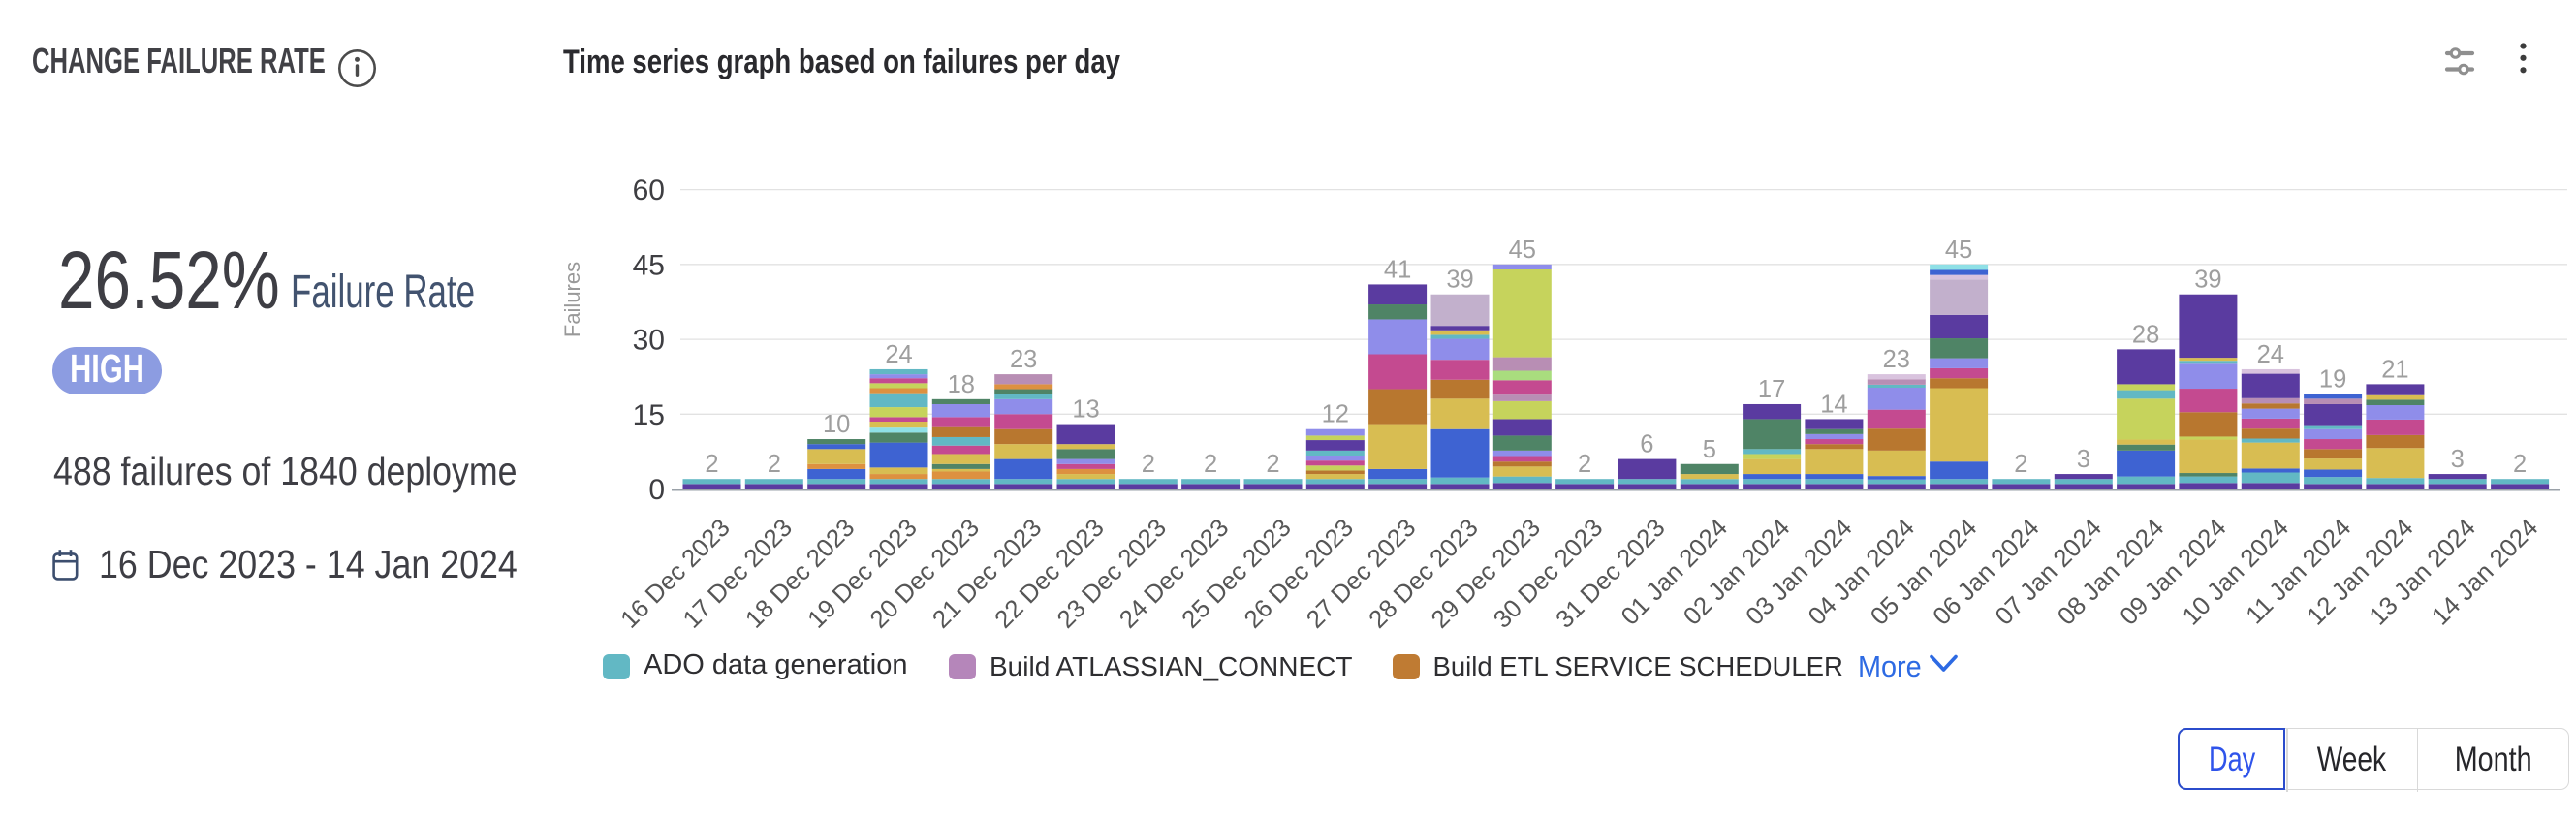  I want to click on svg-text: 28, so click(2145, 334).